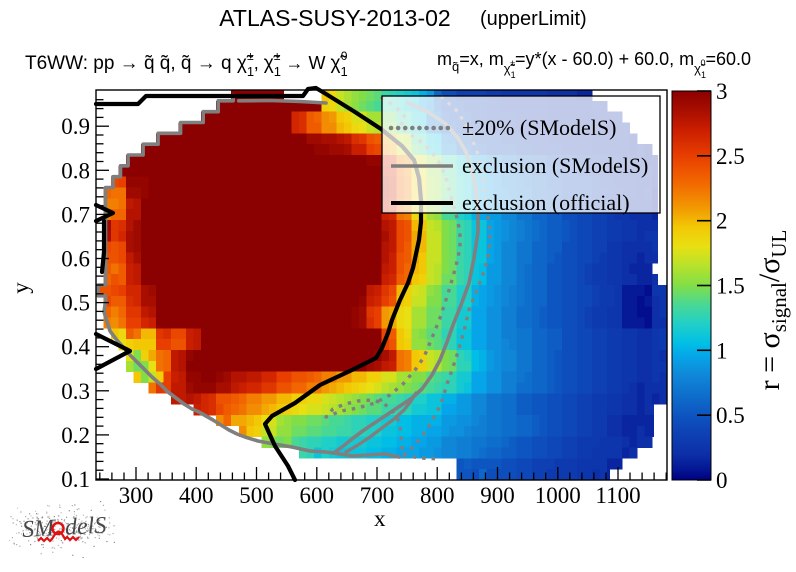 The width and height of the screenshot is (796, 572). Describe the element at coordinates (38, 529) in the screenshot. I see `svg-text: SM` at that location.